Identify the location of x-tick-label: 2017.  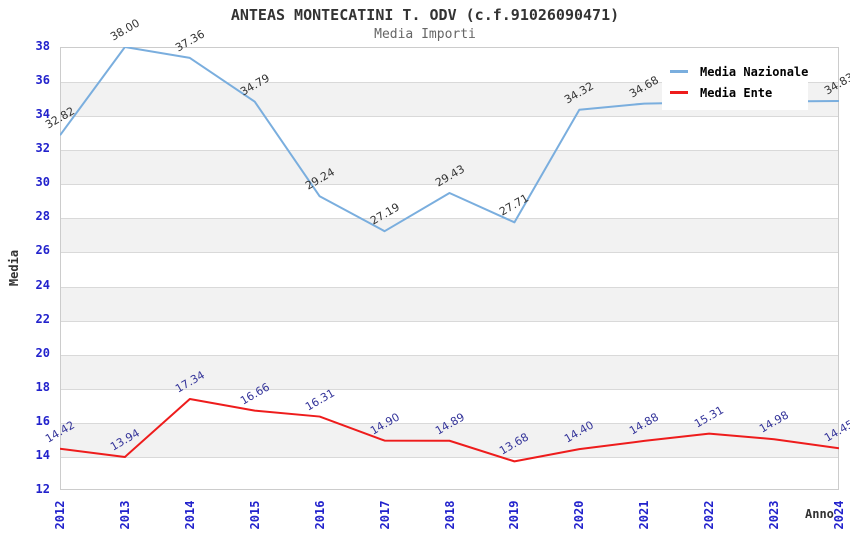
(384, 515).